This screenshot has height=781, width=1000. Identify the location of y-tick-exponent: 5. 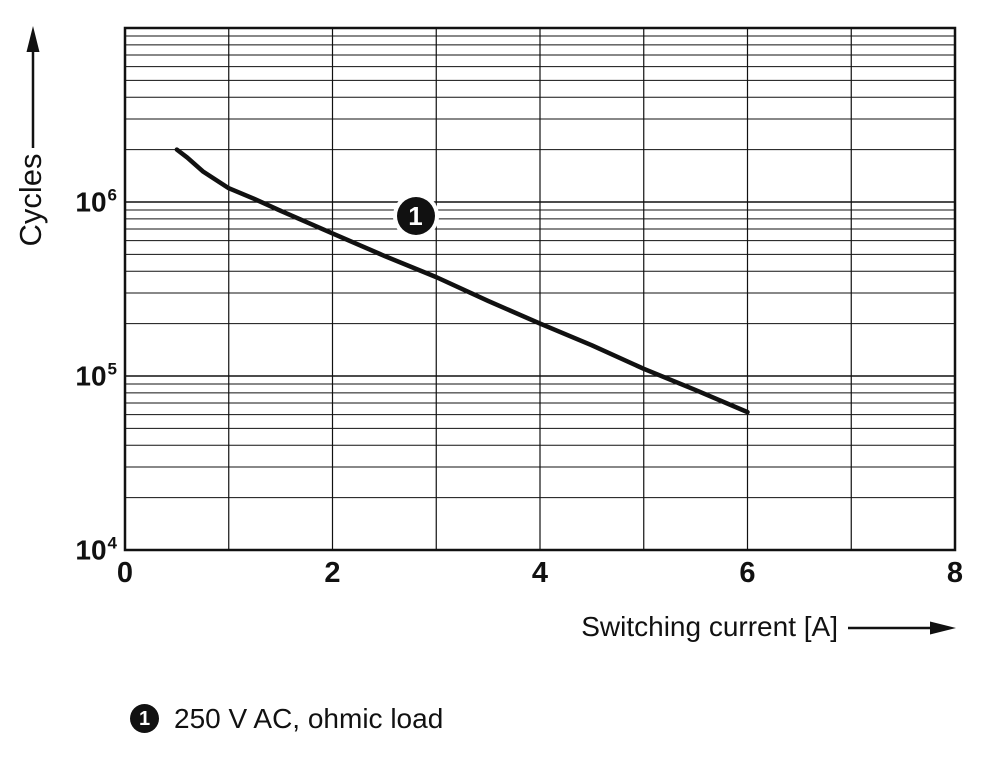
(112, 369).